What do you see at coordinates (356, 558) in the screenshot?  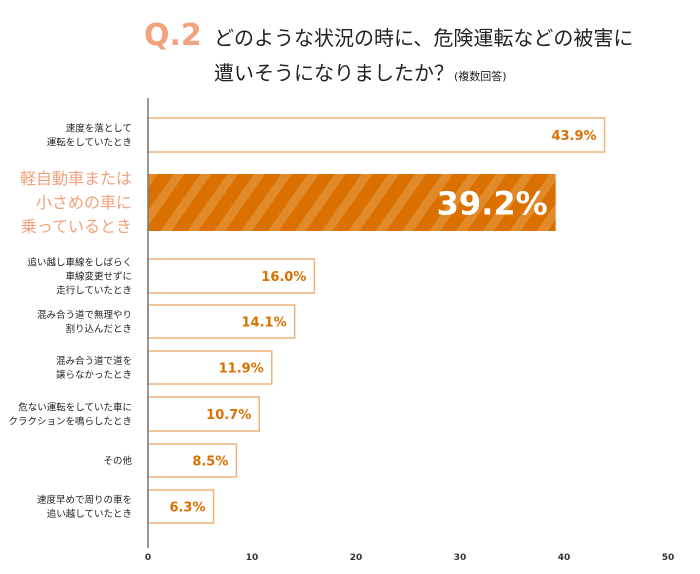 I see `x-tick-label: 20` at bounding box center [356, 558].